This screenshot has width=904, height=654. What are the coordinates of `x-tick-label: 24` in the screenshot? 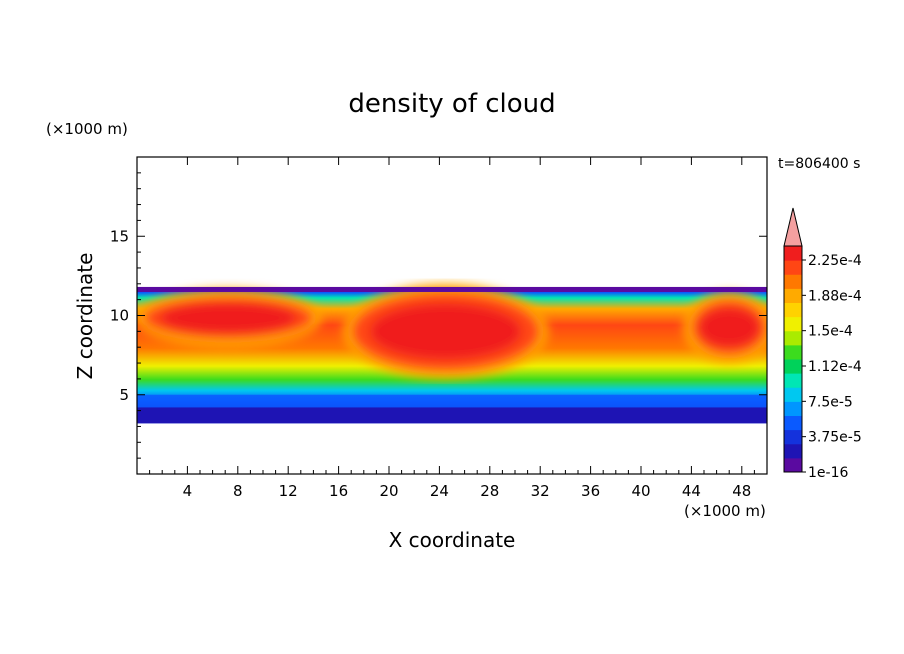 It's located at (439, 491).